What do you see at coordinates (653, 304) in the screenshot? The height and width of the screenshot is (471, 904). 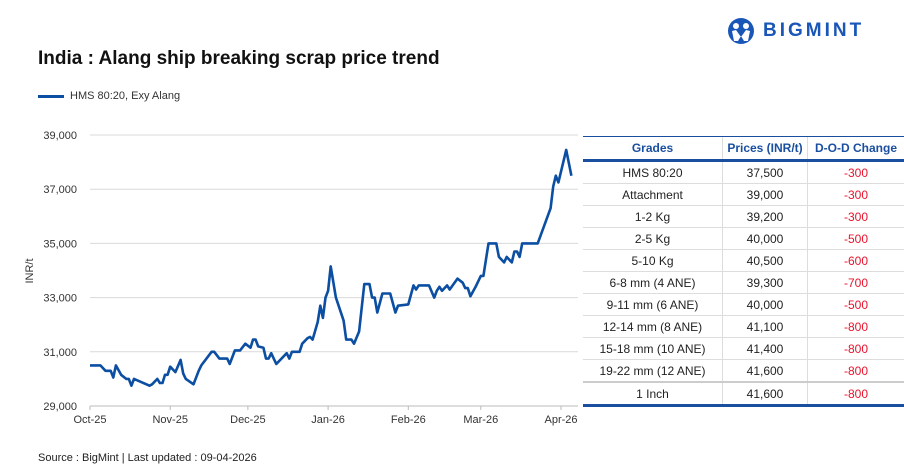 I see `grade-cell: 9-11 mm (6 ANE)` at bounding box center [653, 304].